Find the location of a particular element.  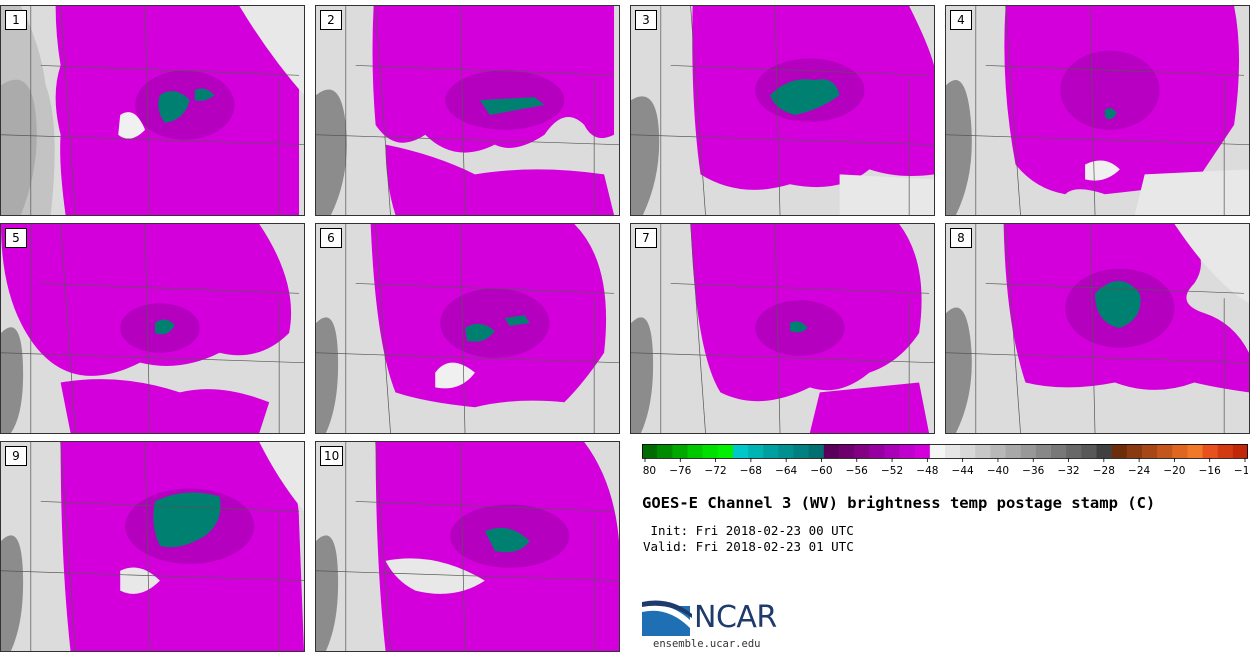

member-panel-8: 8 is located at coordinates (1097, 328).